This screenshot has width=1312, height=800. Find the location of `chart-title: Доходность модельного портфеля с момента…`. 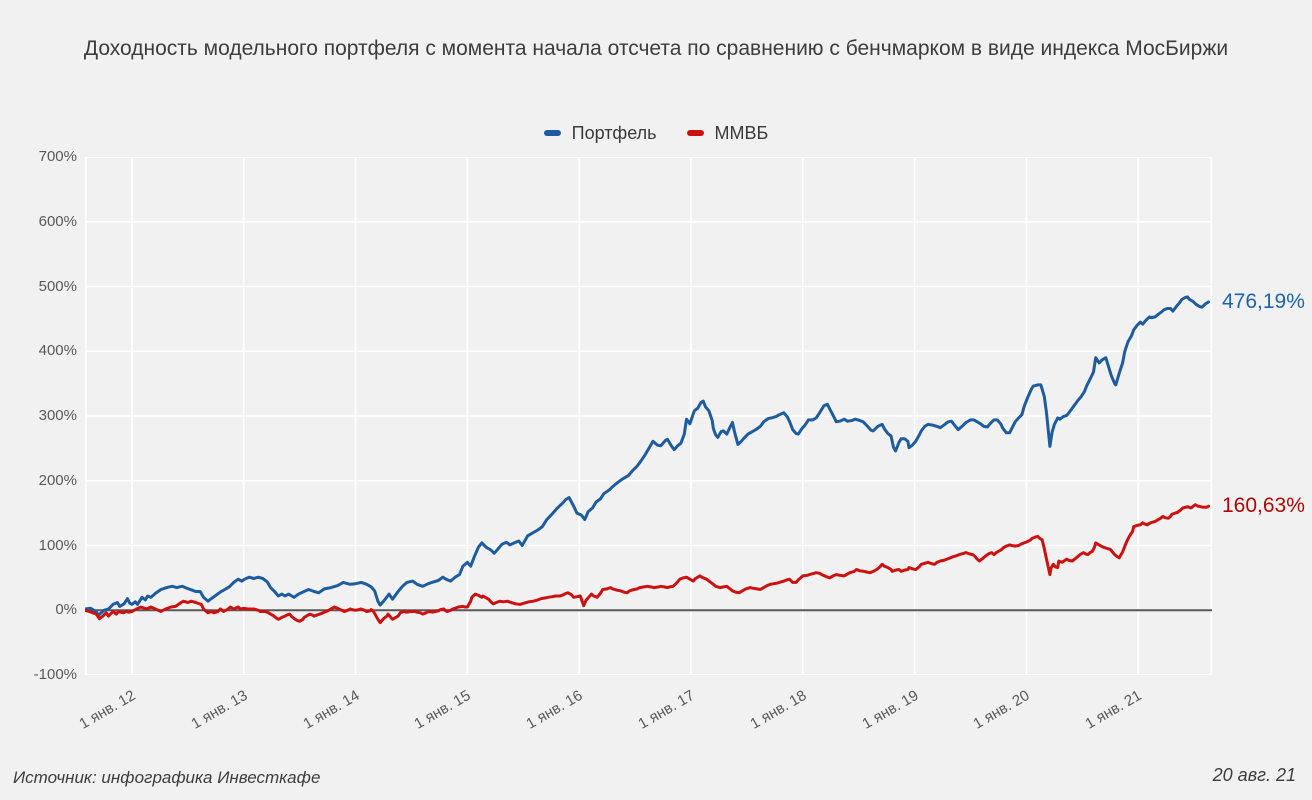

chart-title: Доходность модельного портфеля с момента… is located at coordinates (656, 48).